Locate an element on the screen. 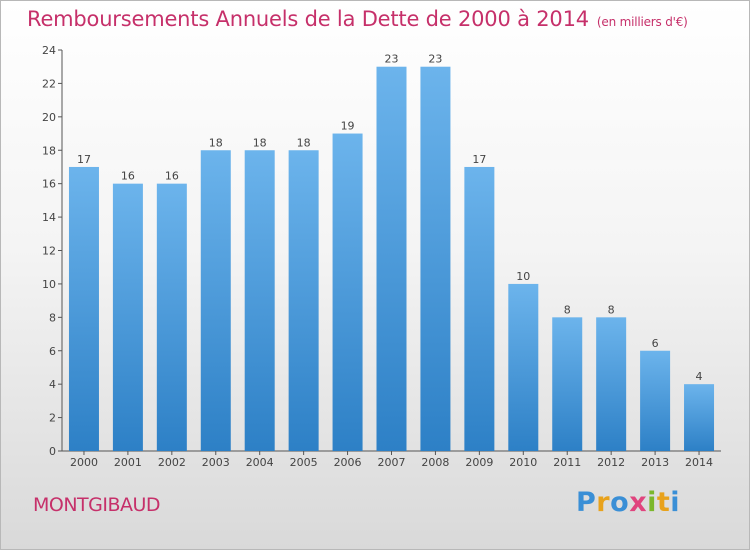 This screenshot has width=750, height=550. y-tick-label: 4 is located at coordinates (52, 384).